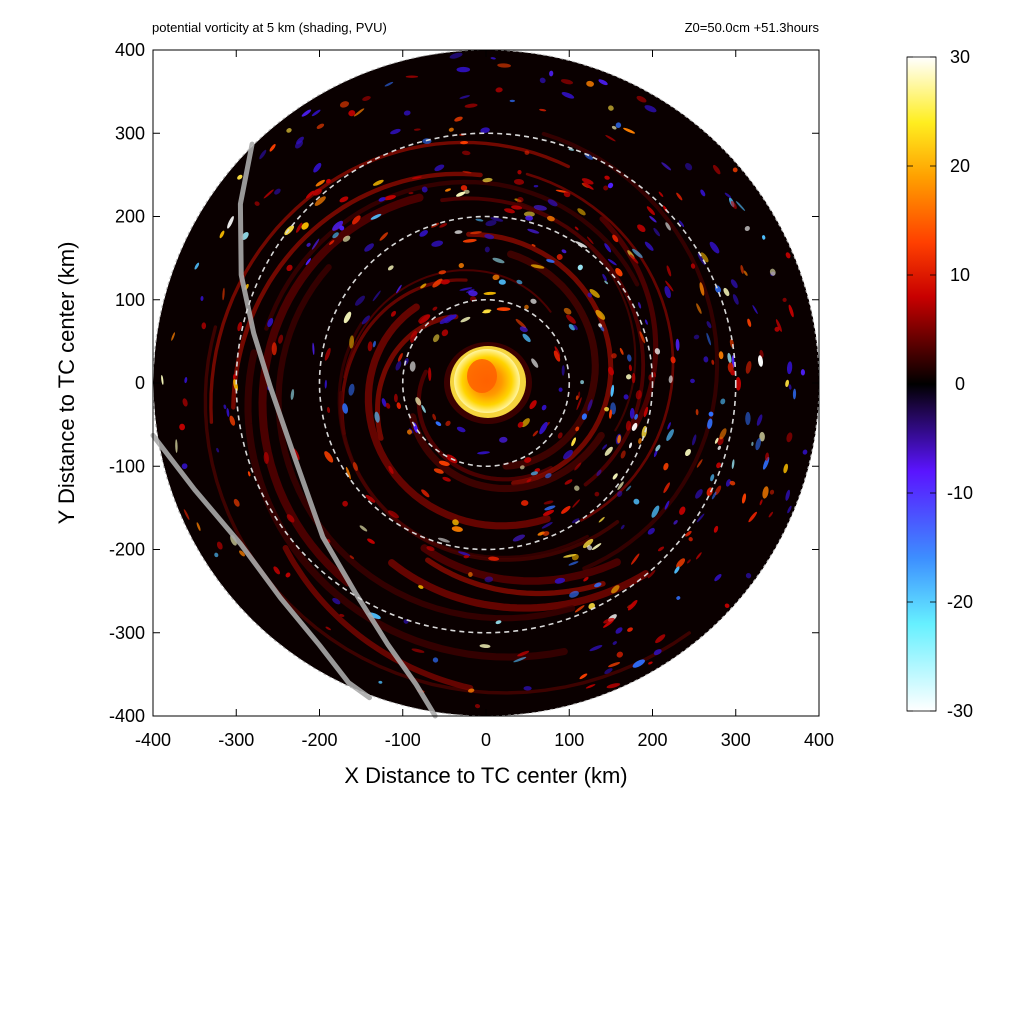  Describe the element at coordinates (960, 602) in the screenshot. I see `colorbar-tick-label: -20` at that location.